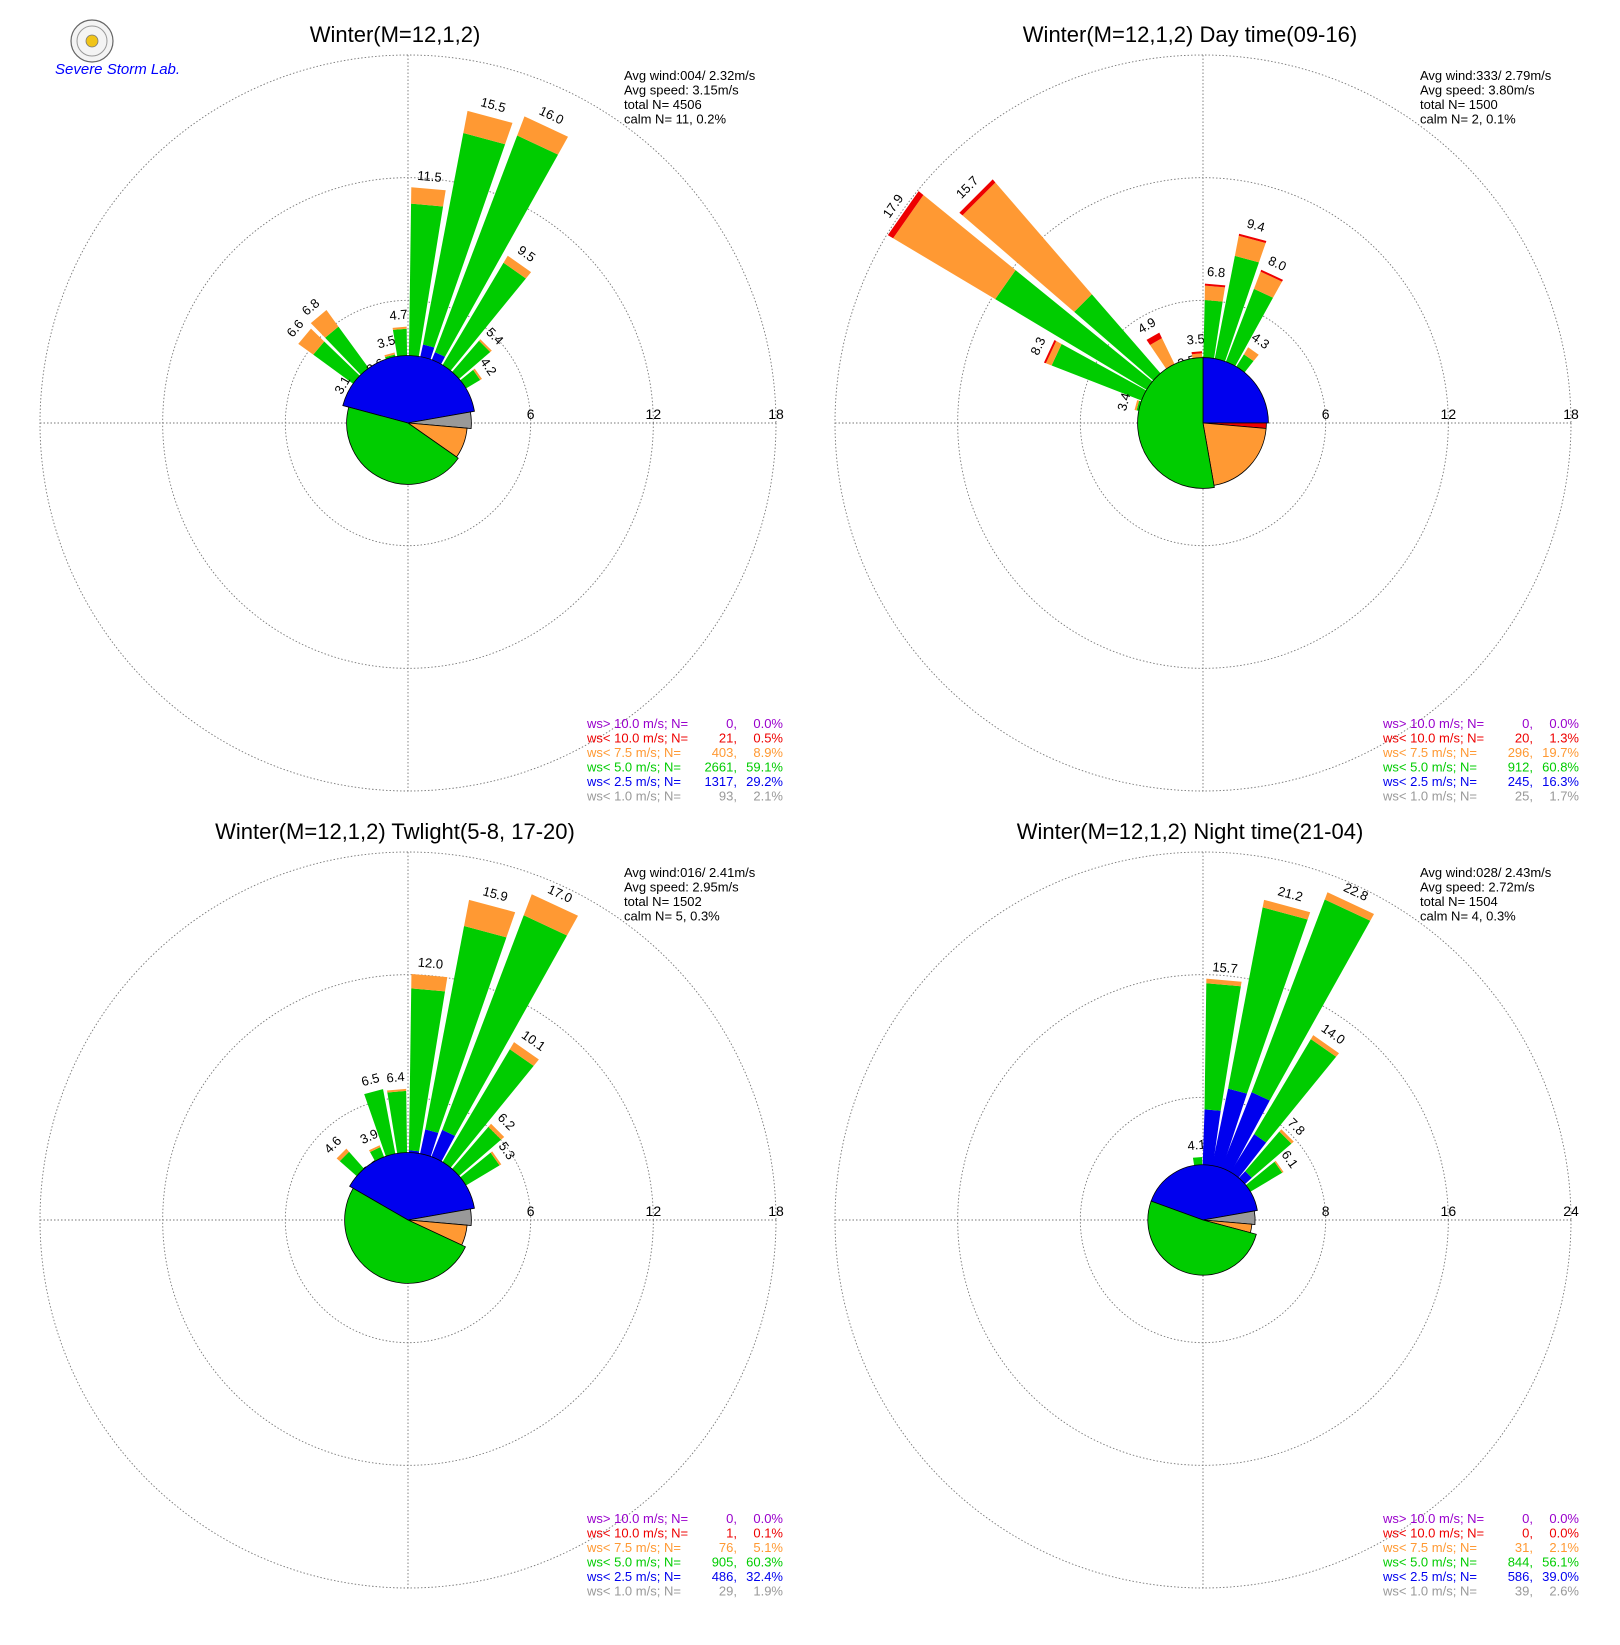  I want to click on ring-label: 16, so click(1449, 1211).